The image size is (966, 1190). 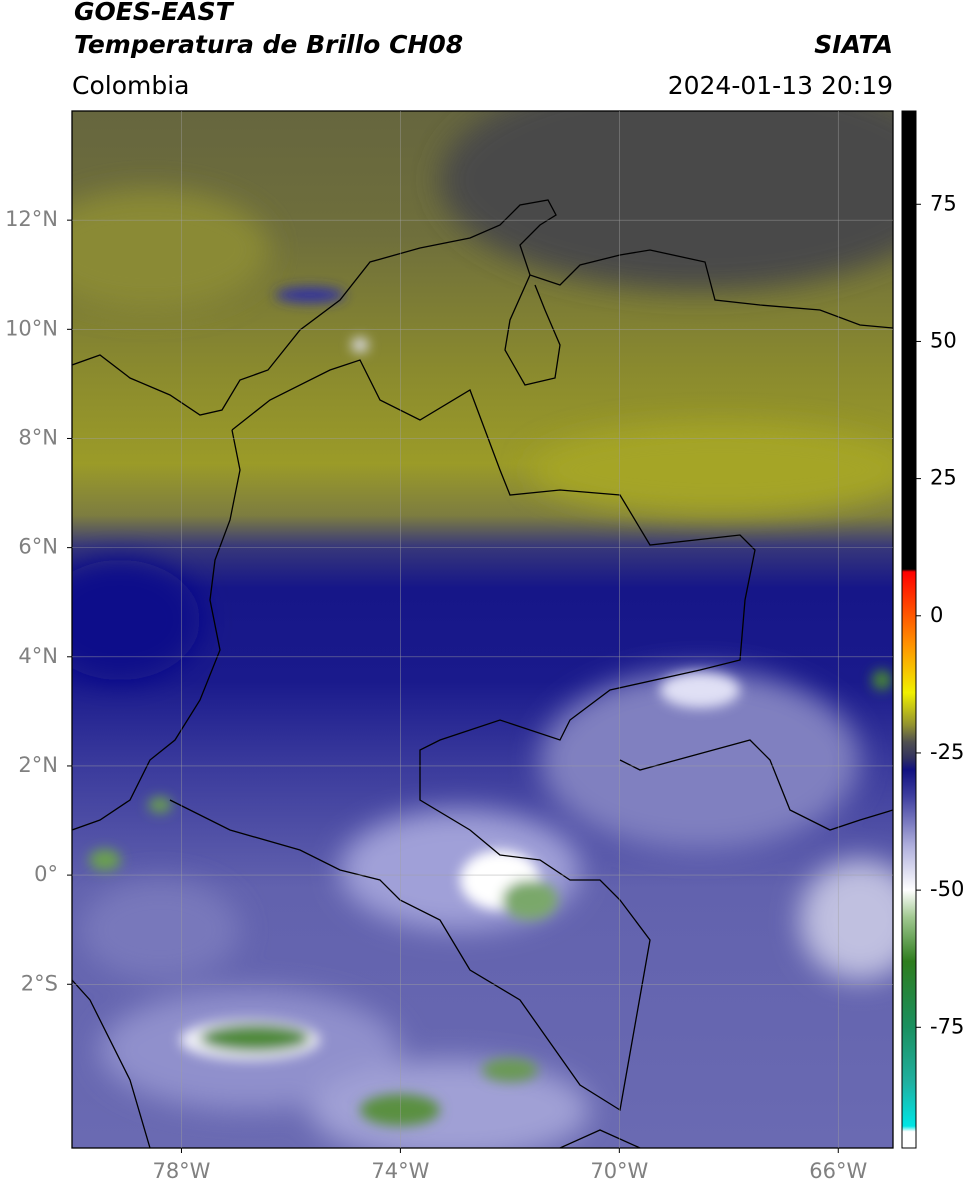 What do you see at coordinates (947, 1026) in the screenshot?
I see `colorbar-label: -75` at bounding box center [947, 1026].